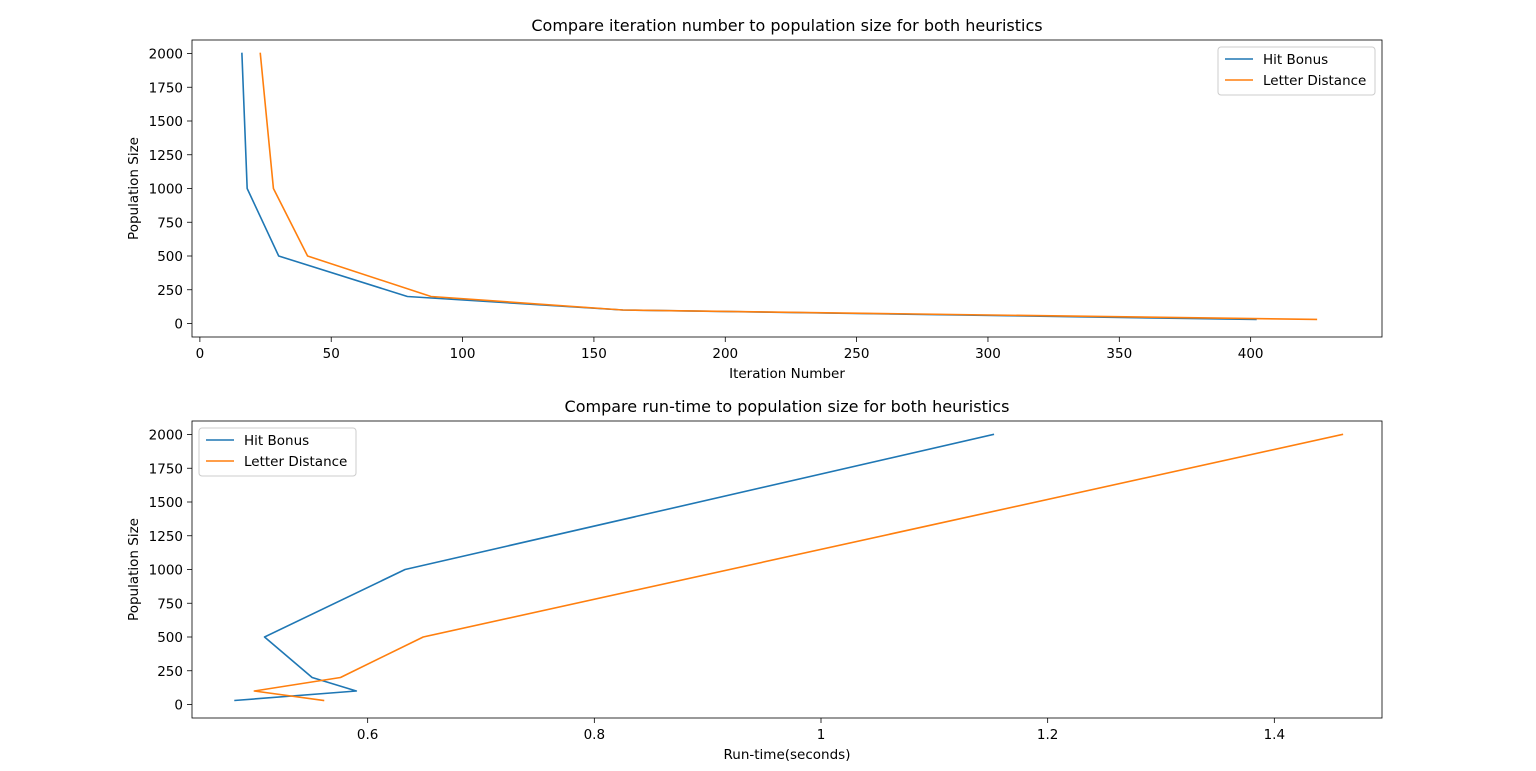 The width and height of the screenshot is (1536, 771). Describe the element at coordinates (725, 354) in the screenshot. I see `x-tick-label: 200` at that location.